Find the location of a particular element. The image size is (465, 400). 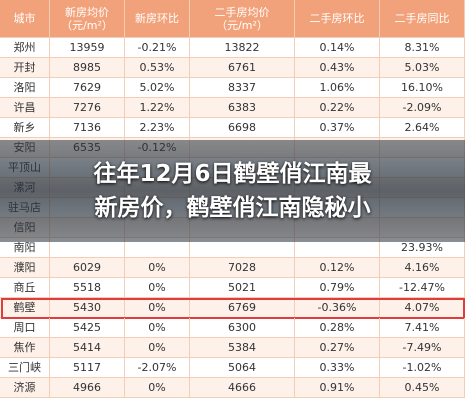

table-cell: 南阳 is located at coordinates (25, 248).